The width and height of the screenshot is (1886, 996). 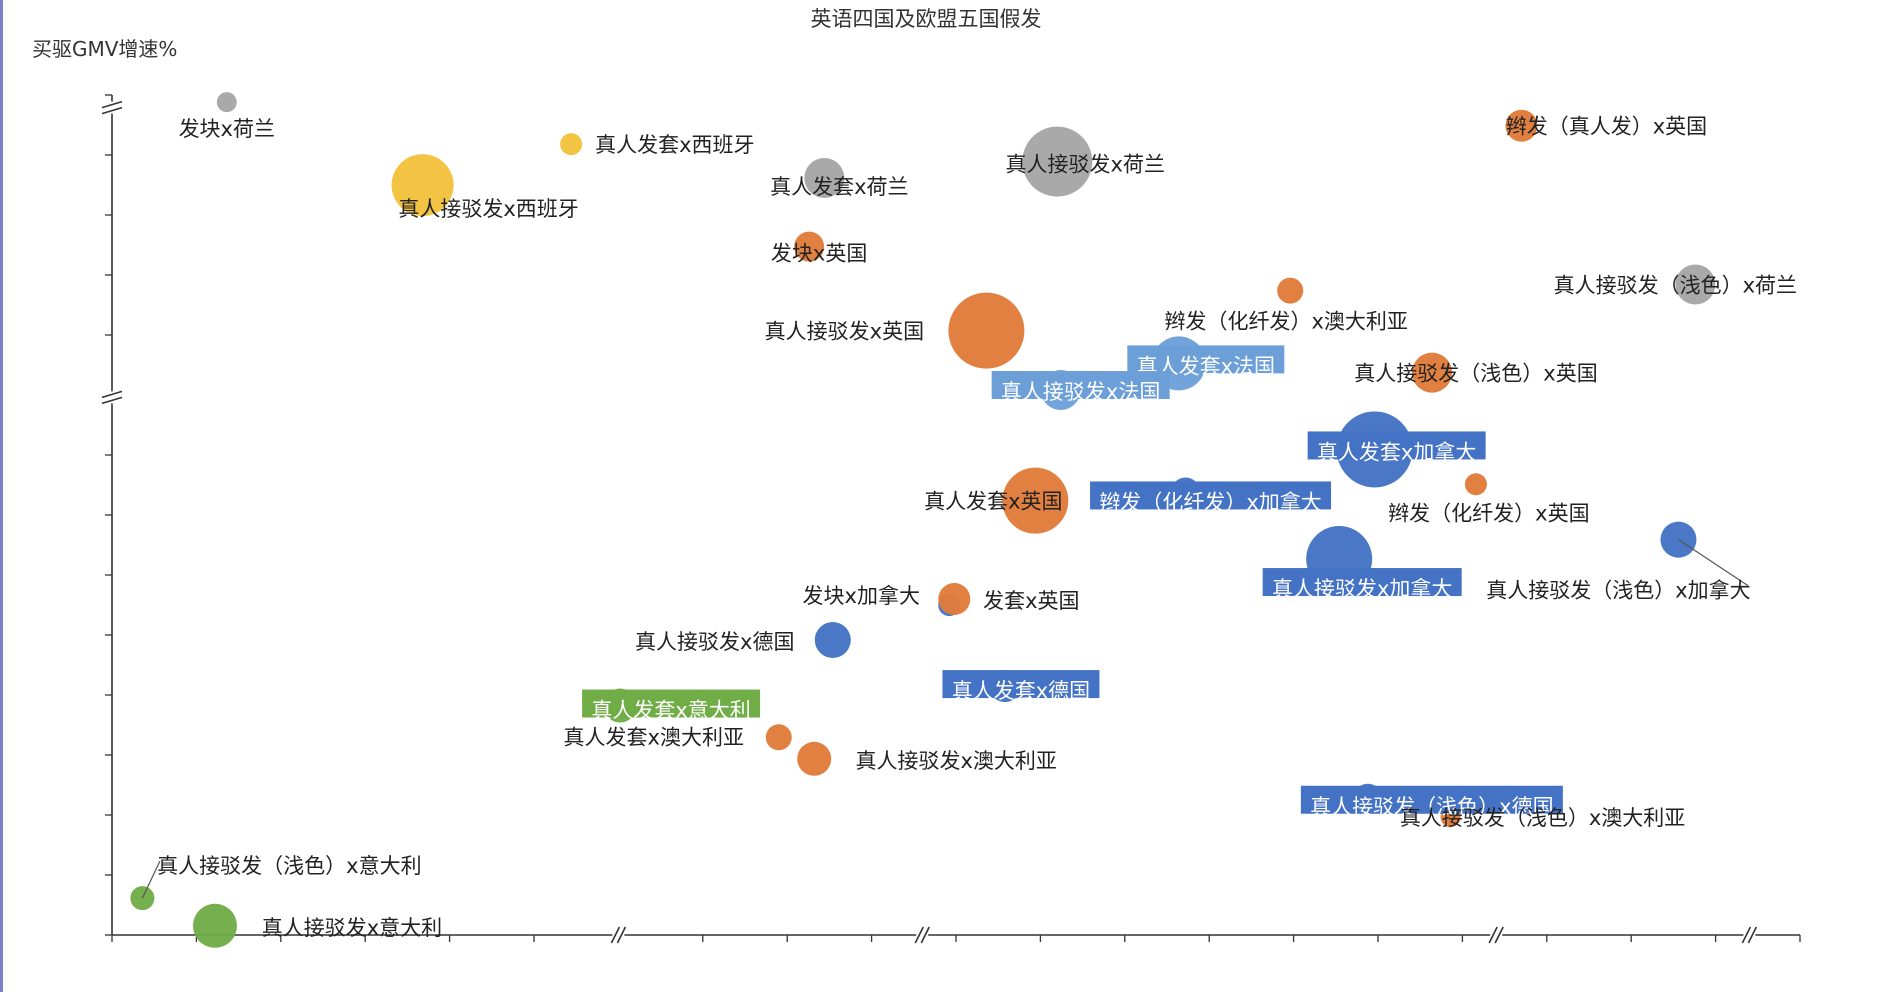 What do you see at coordinates (1286, 322) in the screenshot?
I see `data-label: 辫发（化纤发）x澳大利亚` at bounding box center [1286, 322].